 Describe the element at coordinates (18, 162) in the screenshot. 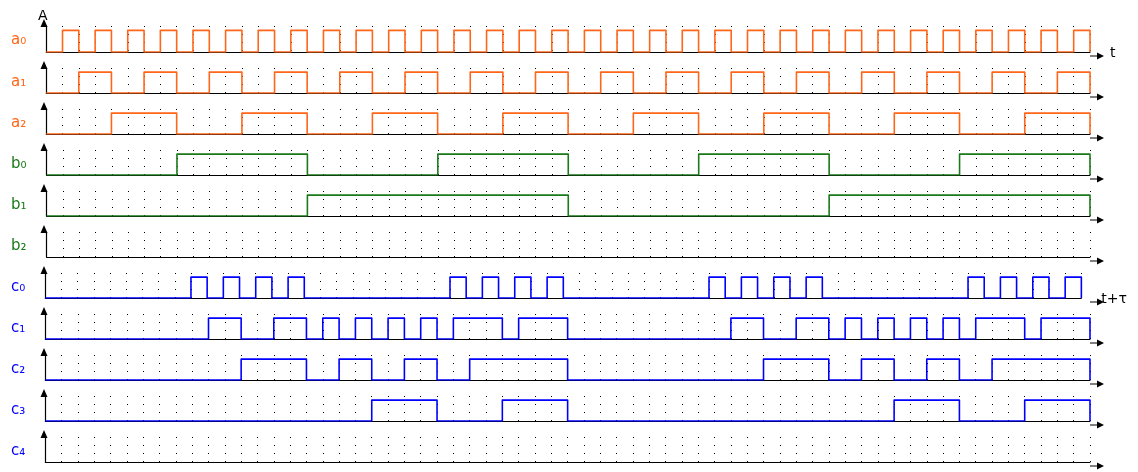

I see `y-axis-title: b₀` at that location.